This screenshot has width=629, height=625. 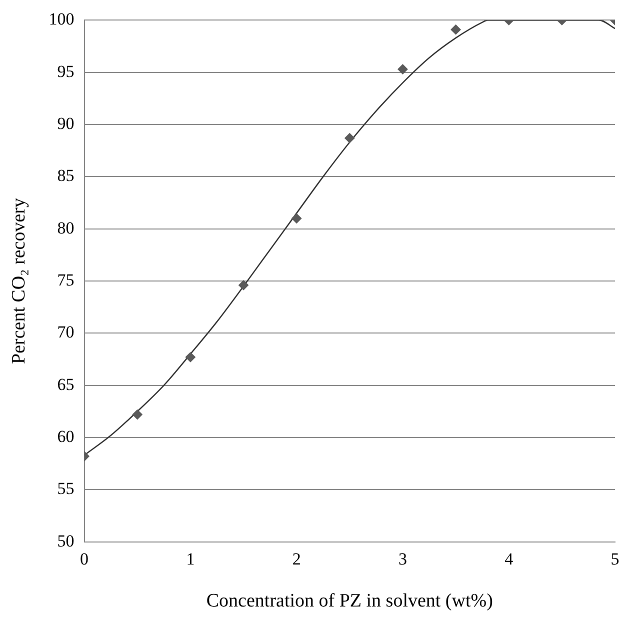 I want to click on y-tick-label: 50, so click(x=65, y=540).